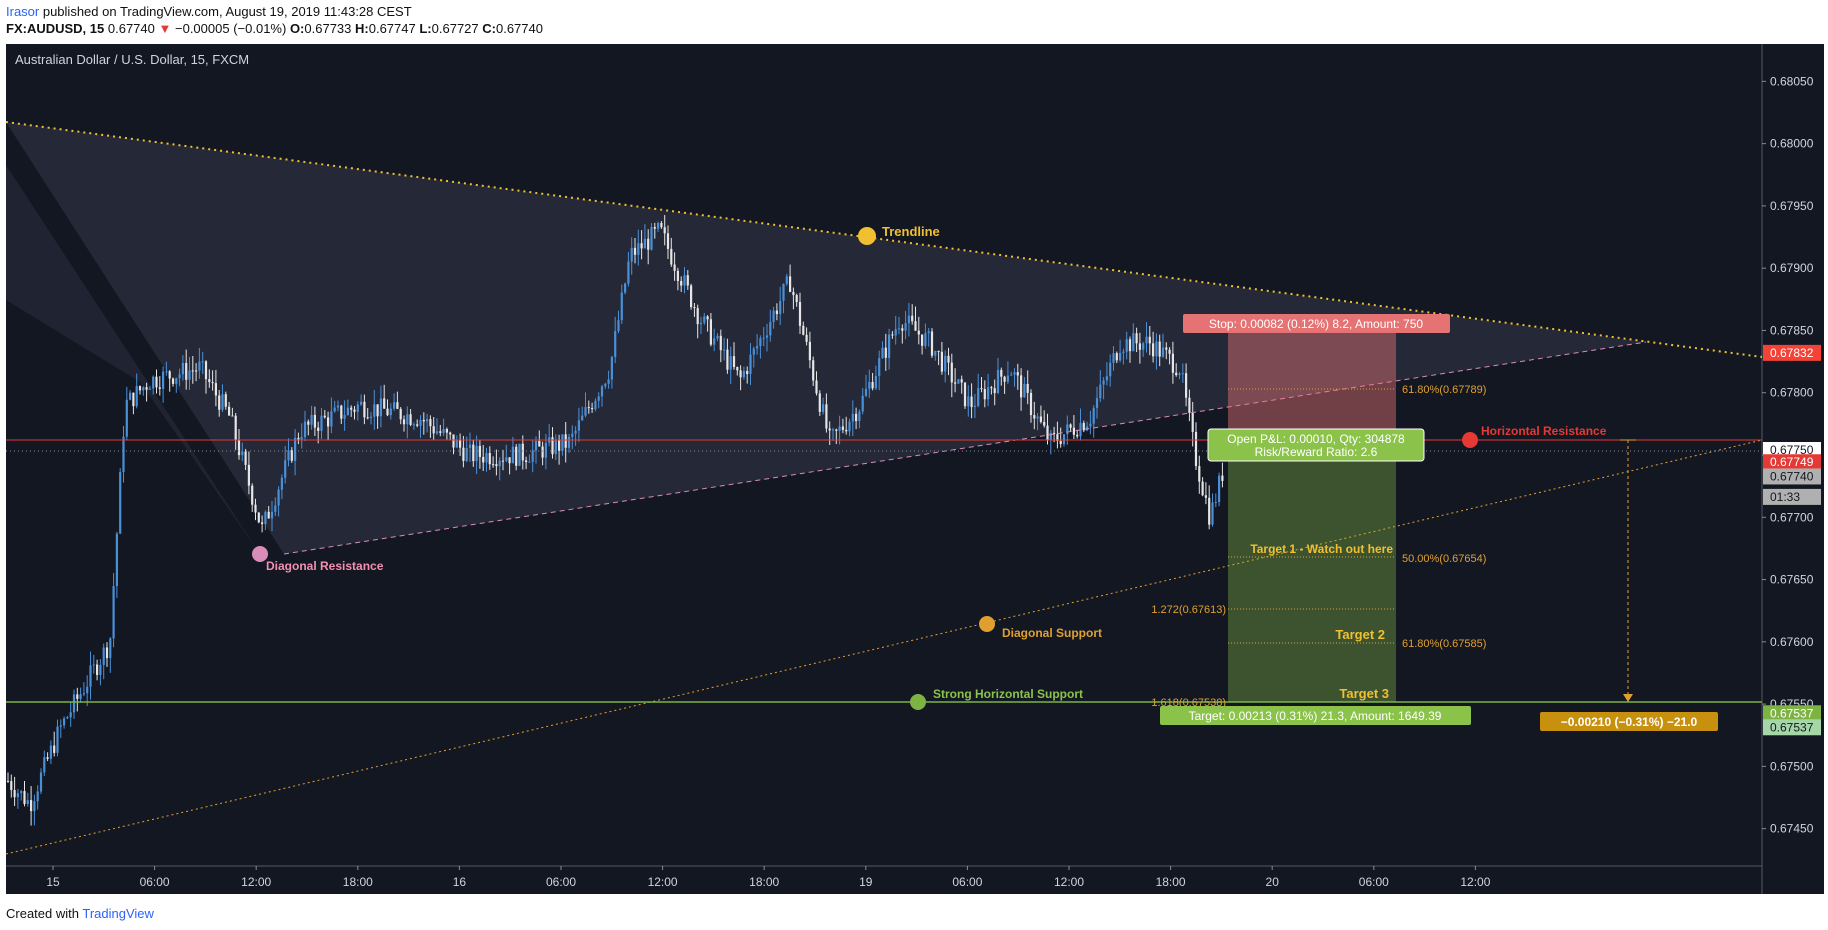  What do you see at coordinates (1792, 353) in the screenshot?
I see `price-label-text: 0.67832` at bounding box center [1792, 353].